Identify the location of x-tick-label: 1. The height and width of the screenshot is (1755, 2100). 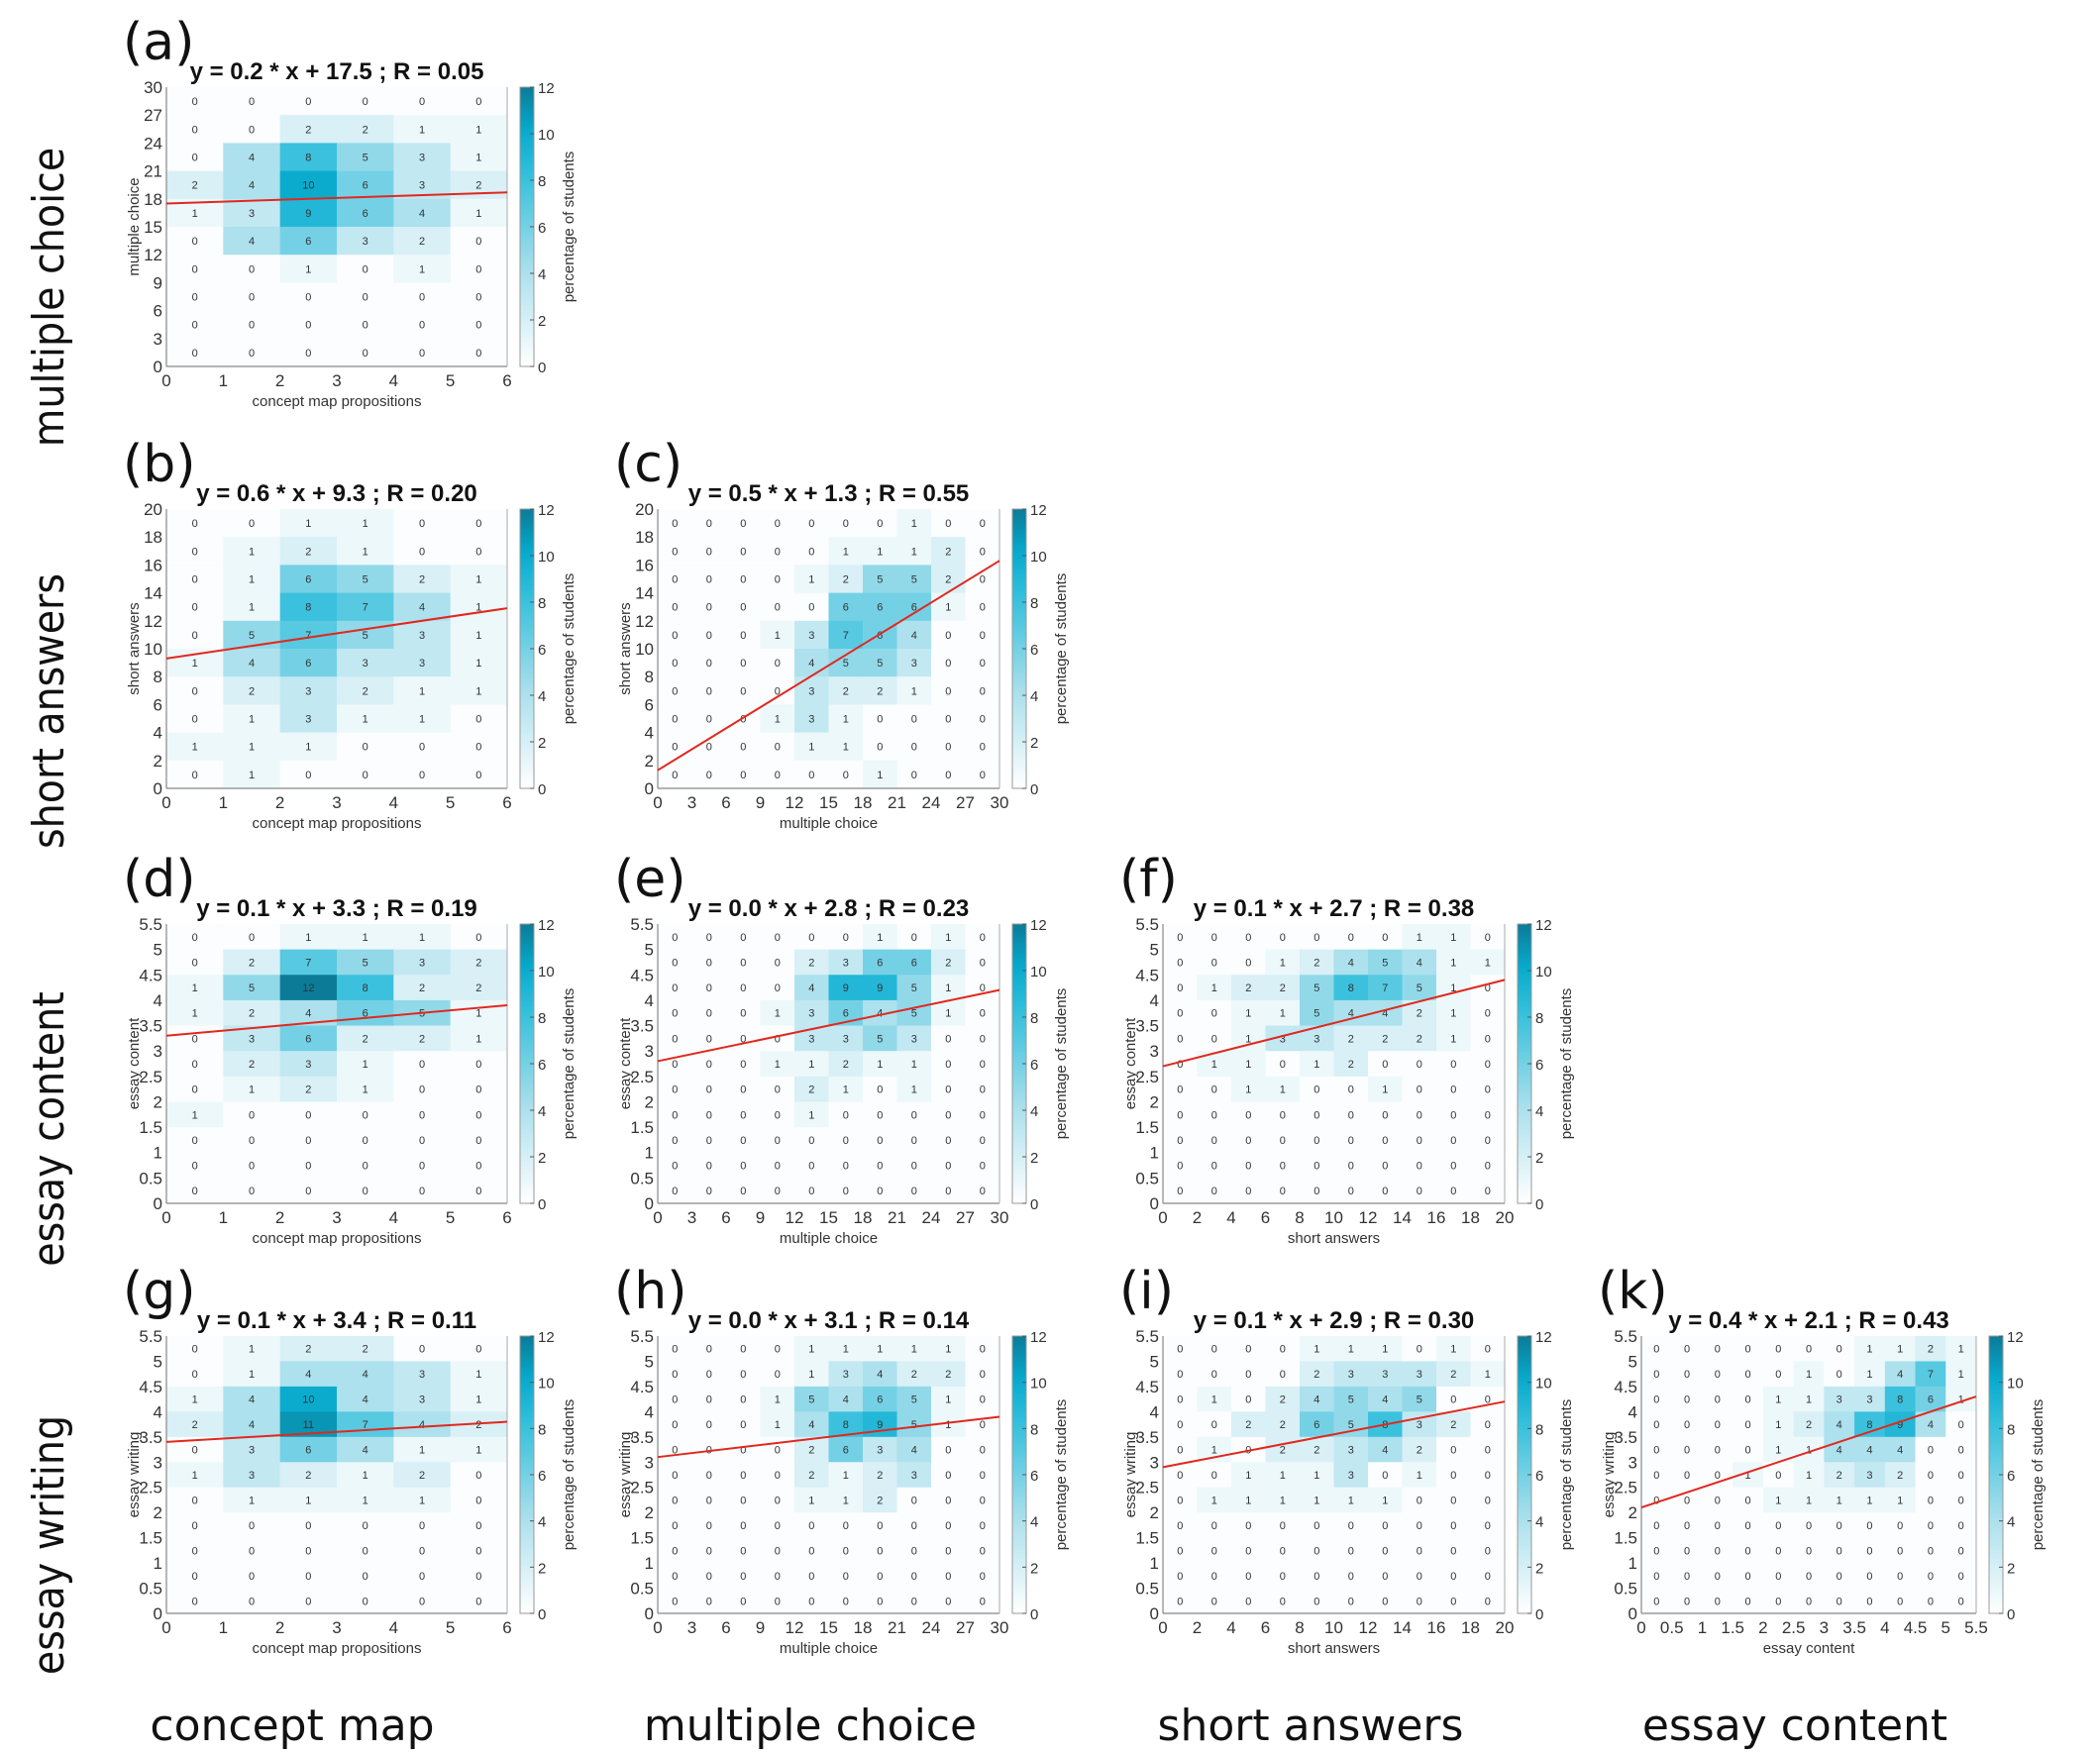
(223, 1217).